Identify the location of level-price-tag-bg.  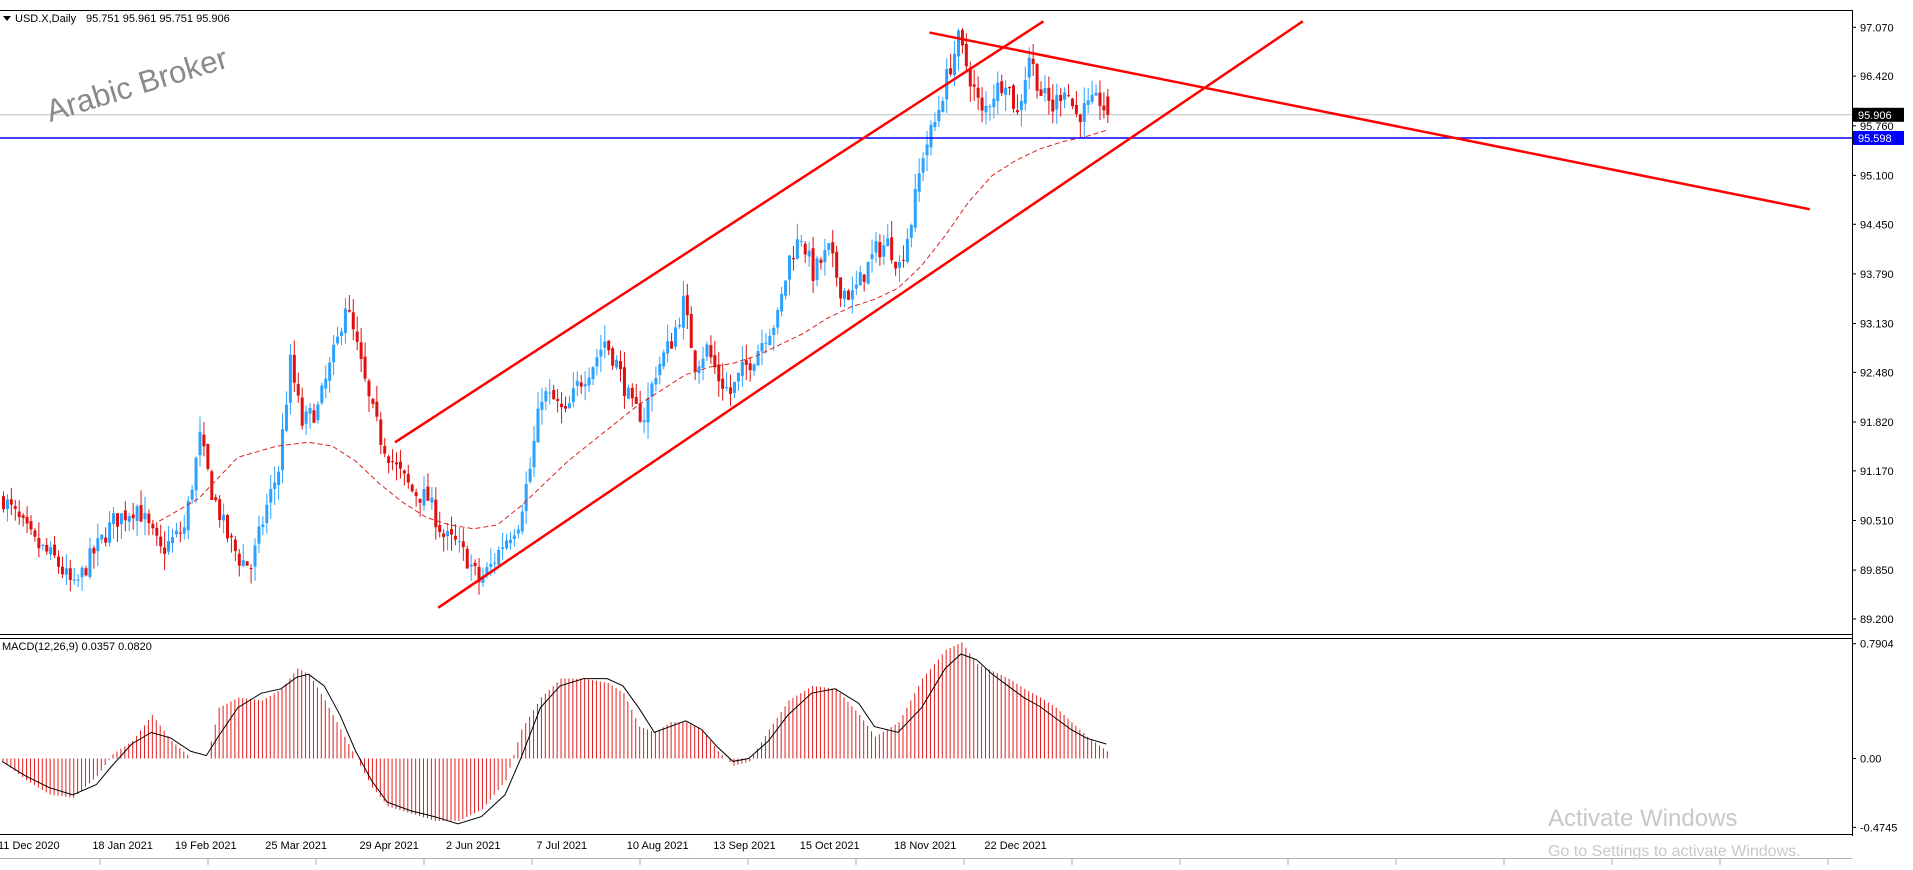
(1878, 137).